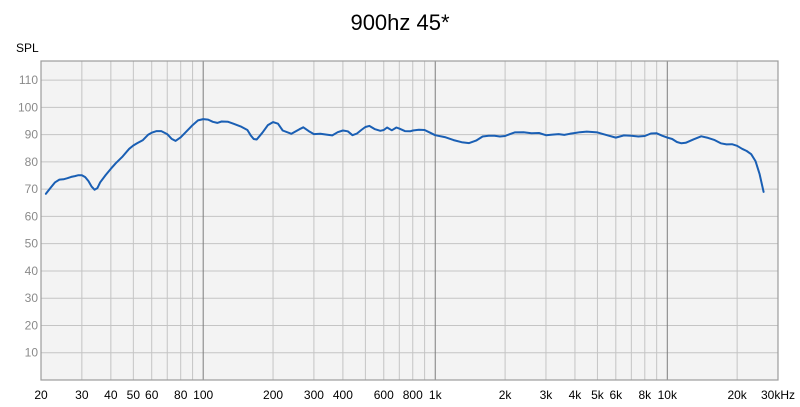 The image size is (800, 407). I want to click on x-tick-label: 50, so click(134, 395).